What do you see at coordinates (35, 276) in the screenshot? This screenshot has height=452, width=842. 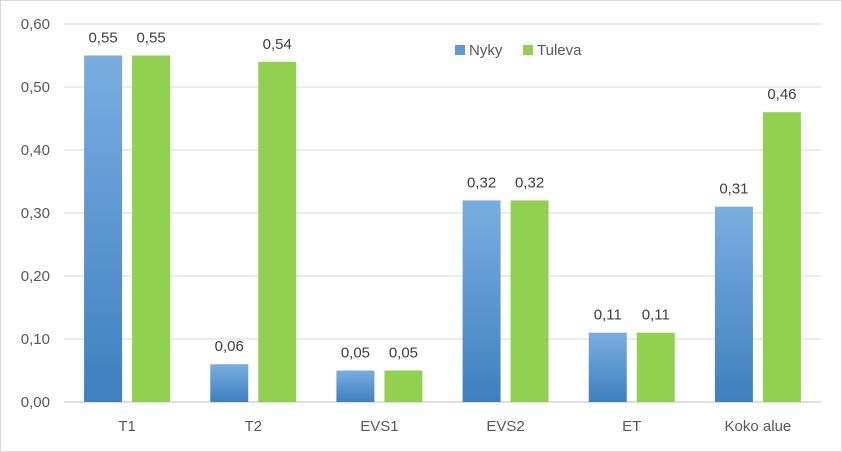 I see `y-tick-label: 0,20` at bounding box center [35, 276].